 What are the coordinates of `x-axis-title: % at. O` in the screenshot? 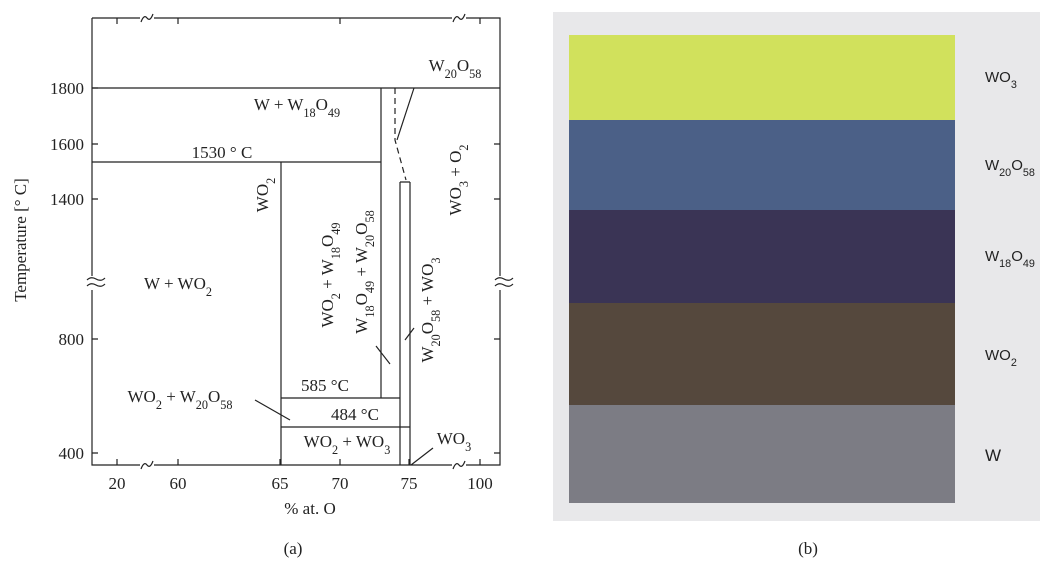 It's located at (309, 508).